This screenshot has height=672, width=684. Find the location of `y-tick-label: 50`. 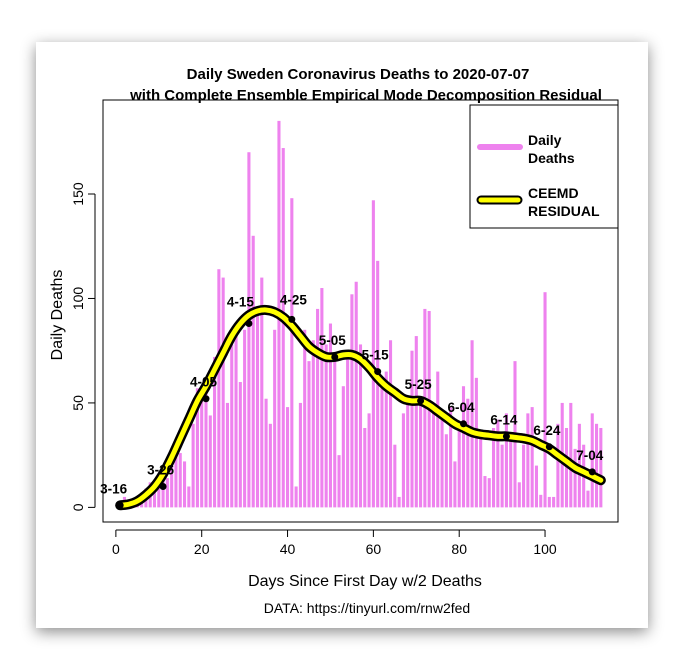

y-tick-label: 50 is located at coordinates (78, 403).